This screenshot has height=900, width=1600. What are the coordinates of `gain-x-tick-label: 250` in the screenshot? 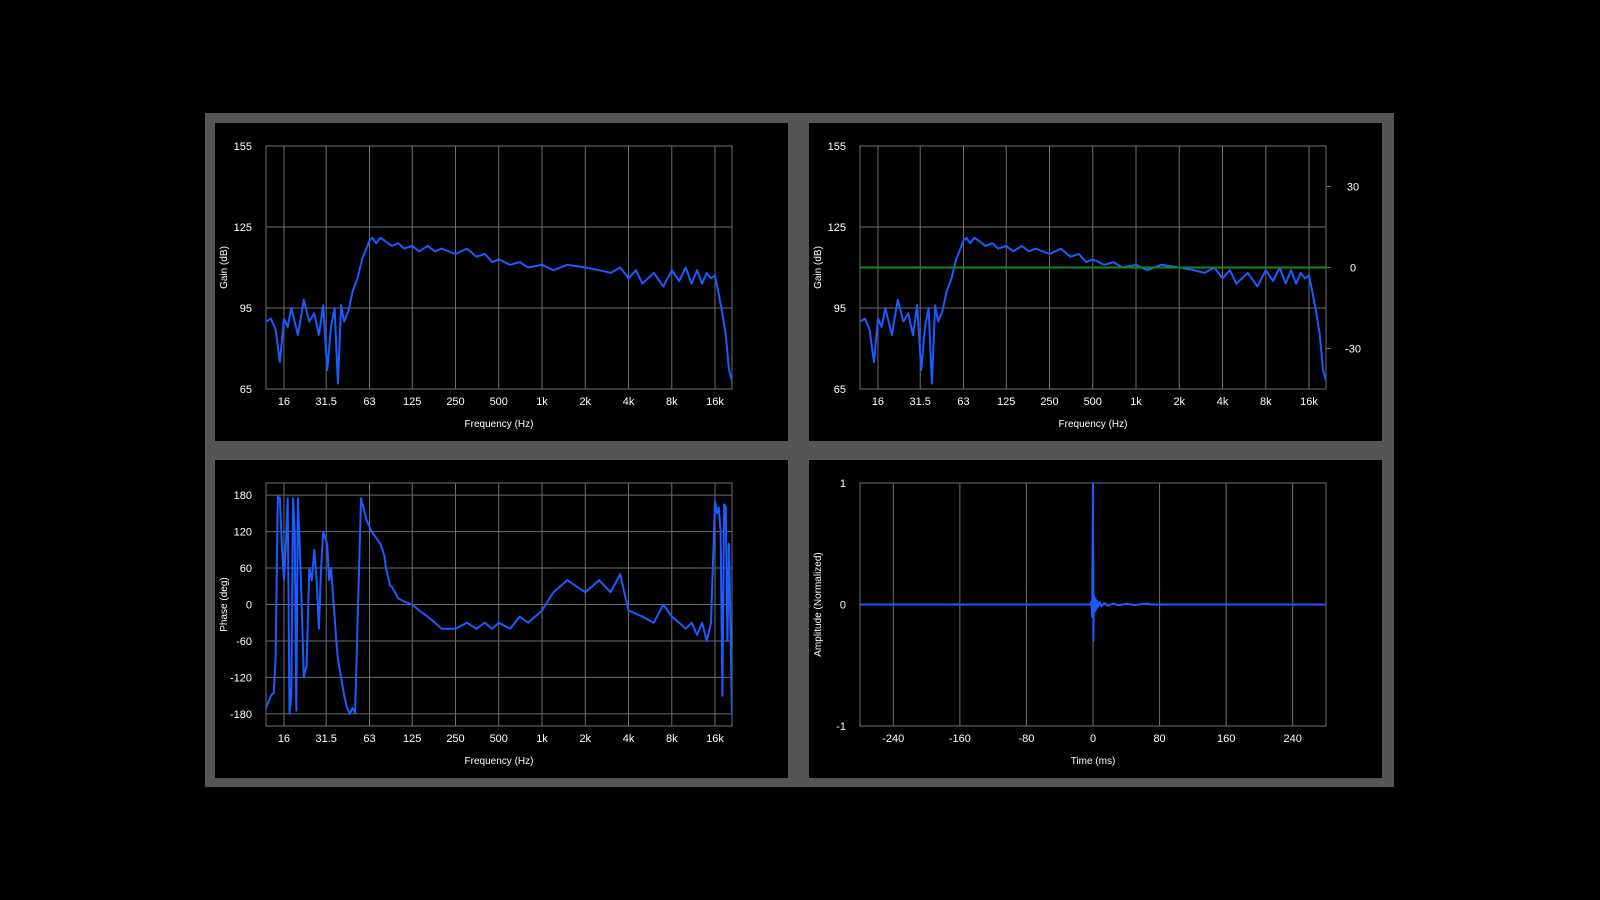 It's located at (455, 402).